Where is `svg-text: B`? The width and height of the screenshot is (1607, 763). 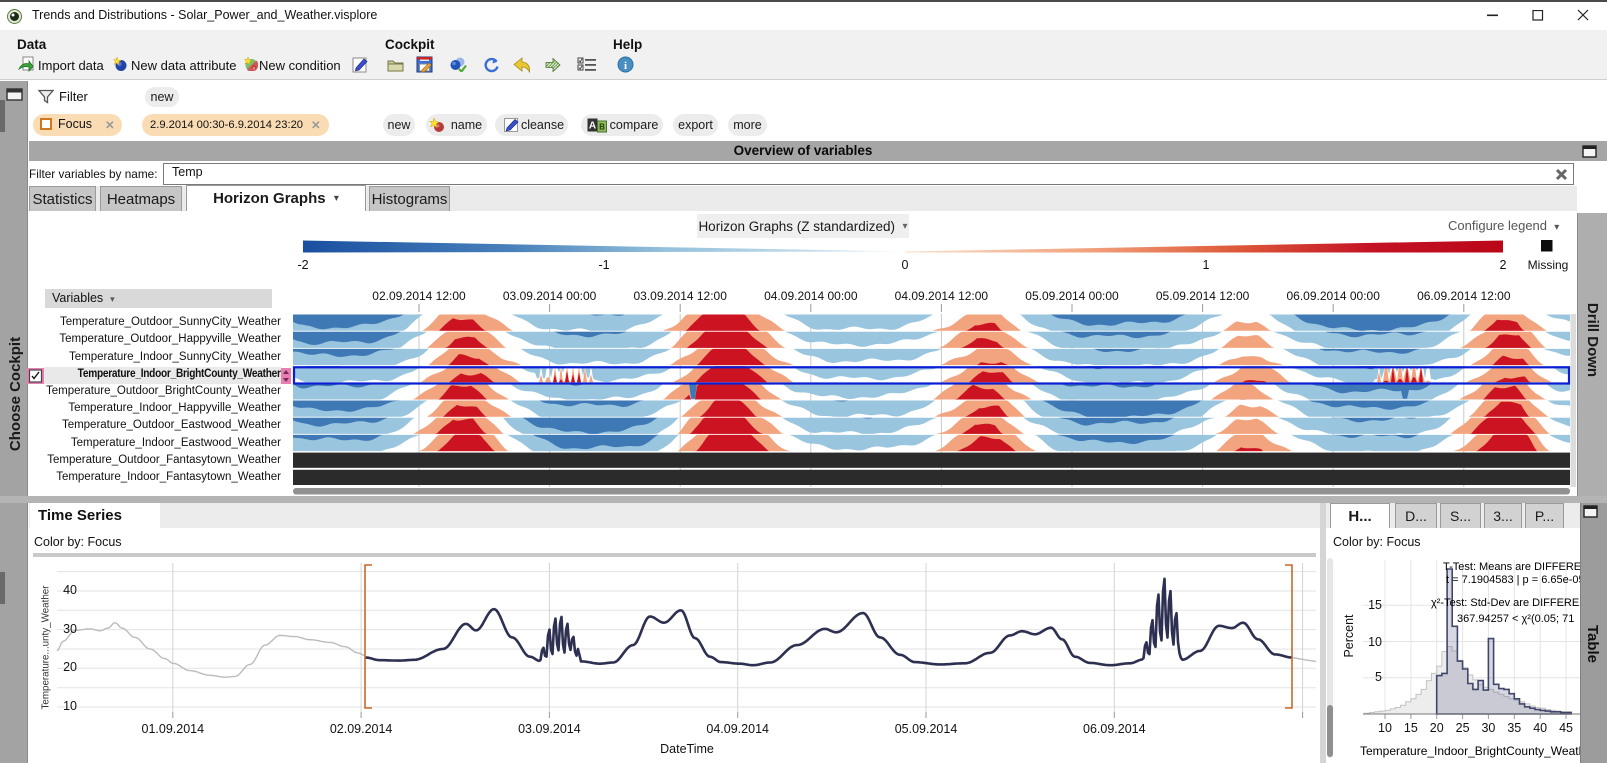
svg-text: B is located at coordinates (602, 127).